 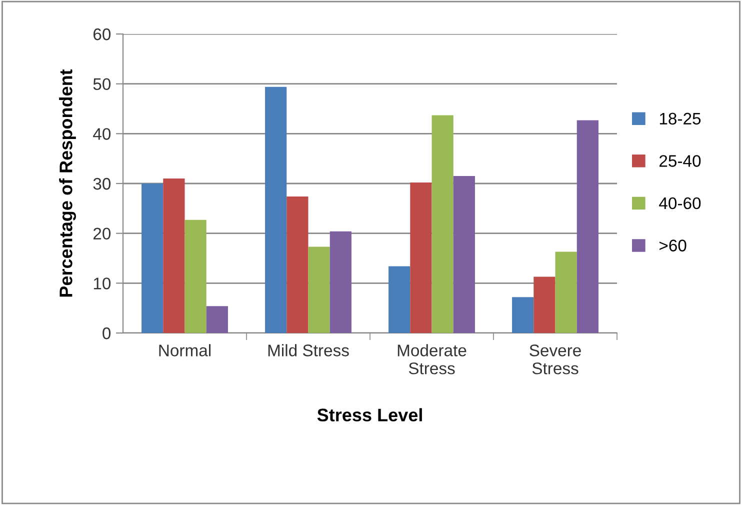 I want to click on x-tick-label: Mild Stress, so click(x=308, y=350).